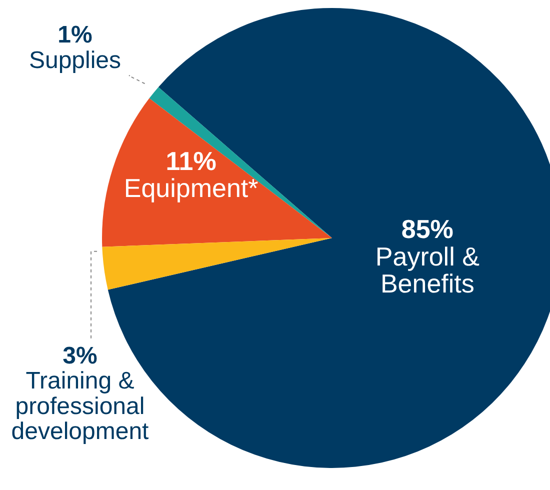 Image resolution: width=550 pixels, height=490 pixels. Describe the element at coordinates (75, 35) in the screenshot. I see `data-label: 1%` at that location.